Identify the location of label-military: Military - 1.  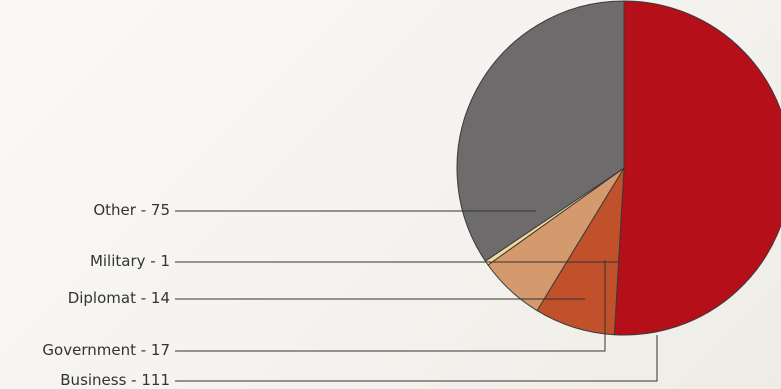
(130, 261).